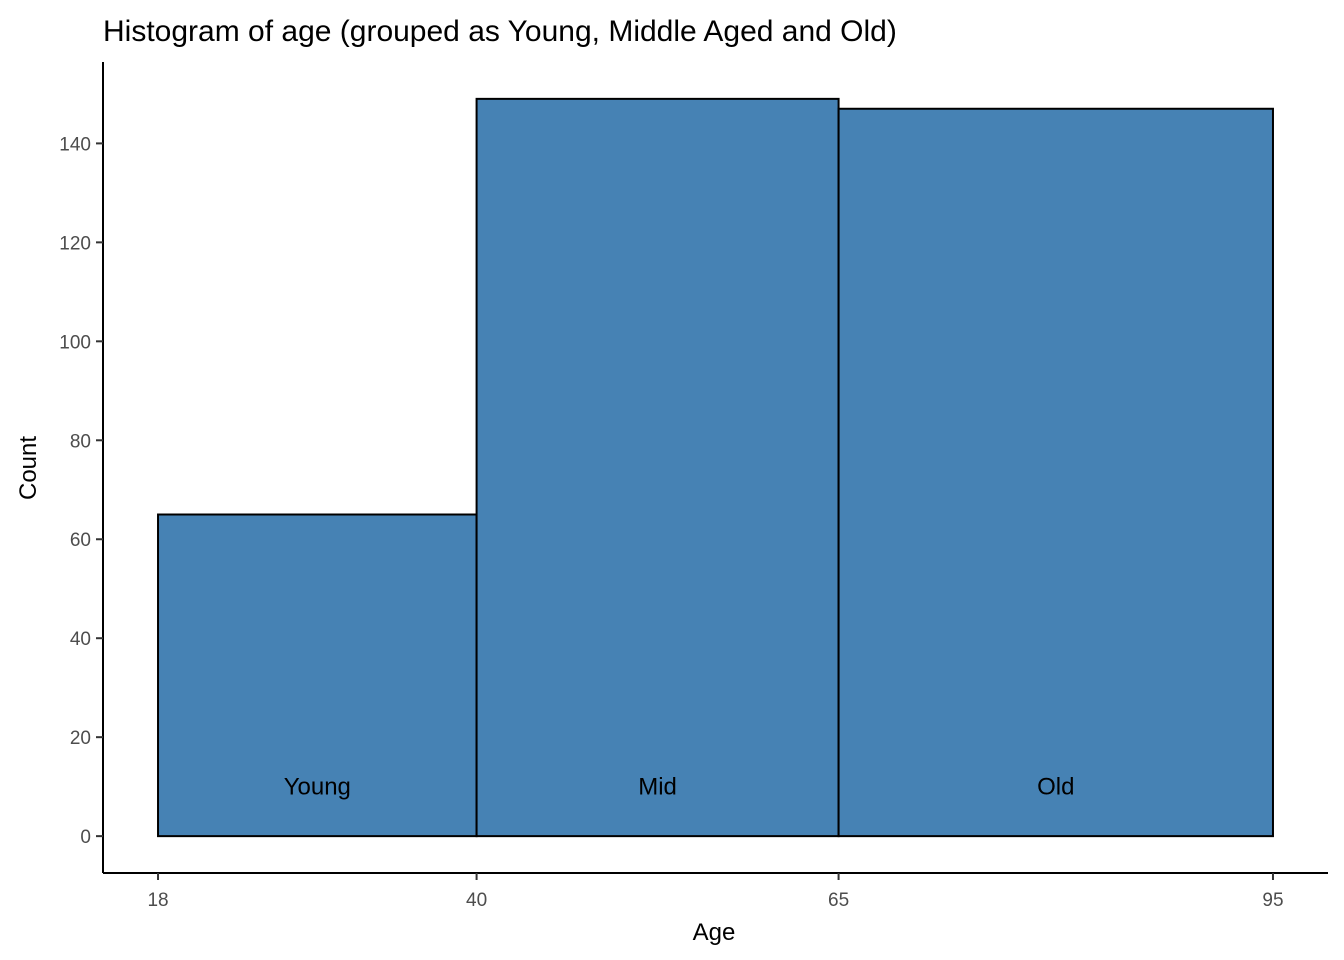 The image size is (1344, 960). I want to click on x-tick-label: 65, so click(838, 900).